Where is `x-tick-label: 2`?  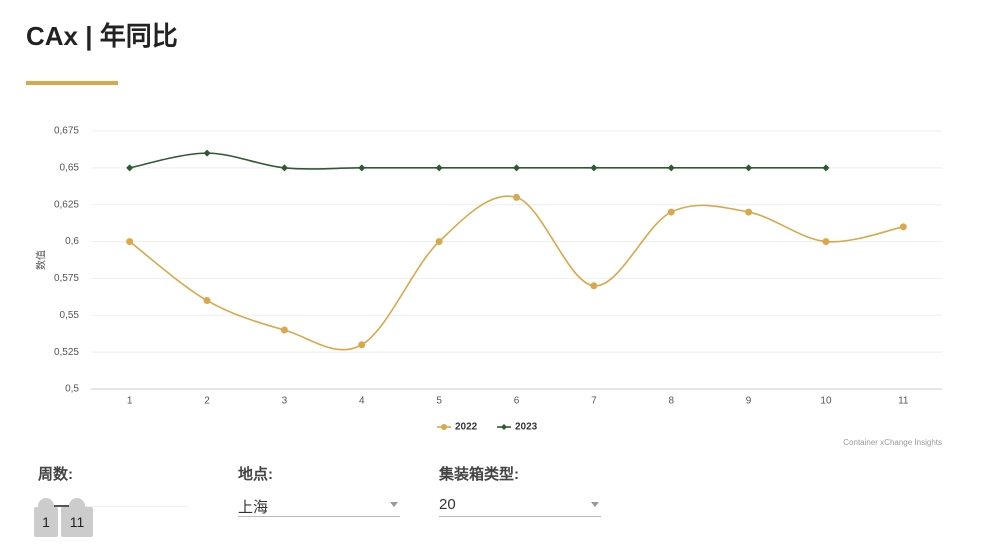
x-tick-label: 2 is located at coordinates (207, 401).